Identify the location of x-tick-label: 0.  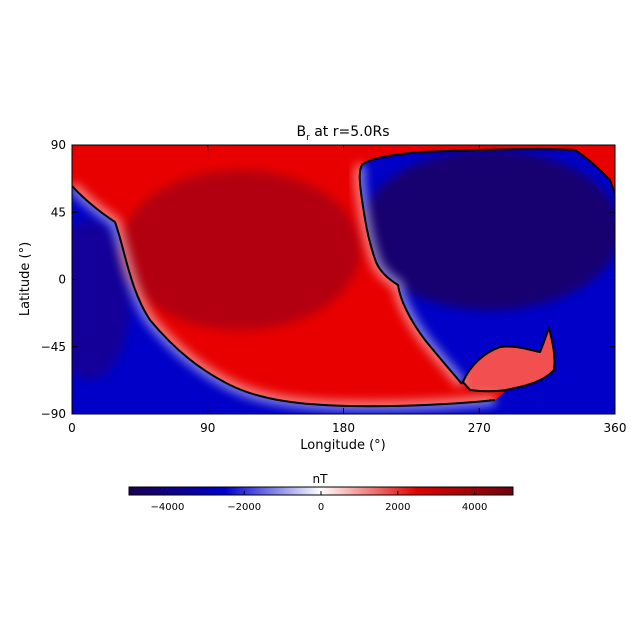
(72, 428).